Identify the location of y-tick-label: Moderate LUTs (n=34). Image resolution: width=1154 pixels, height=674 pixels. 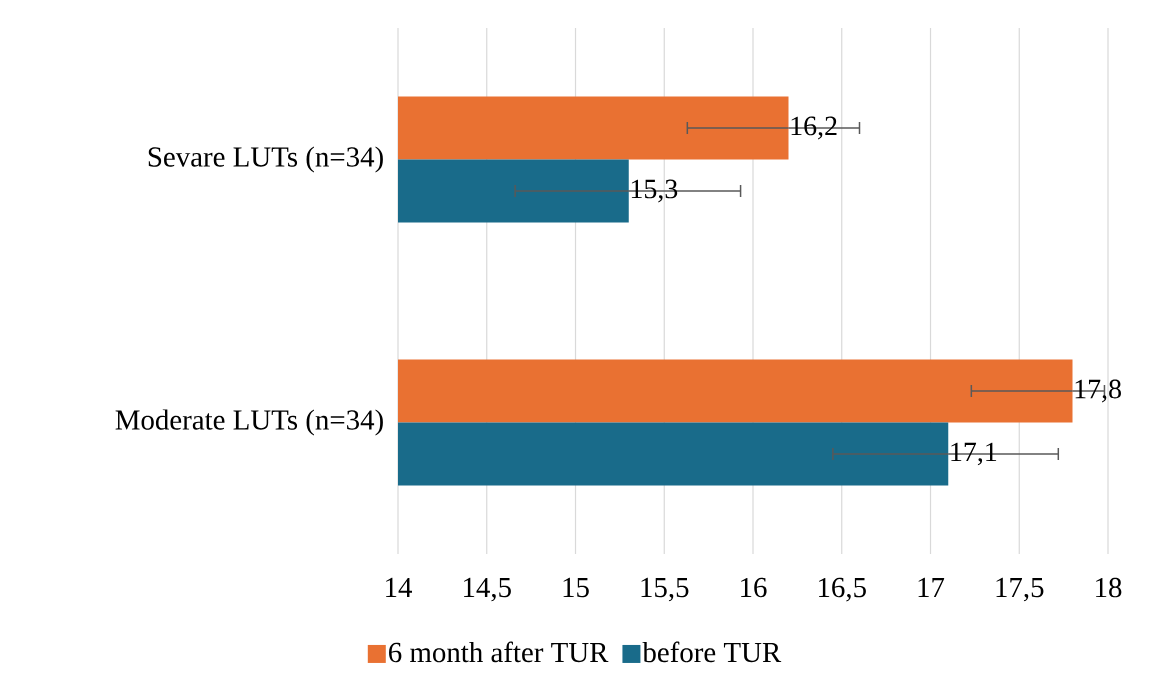
(249, 422).